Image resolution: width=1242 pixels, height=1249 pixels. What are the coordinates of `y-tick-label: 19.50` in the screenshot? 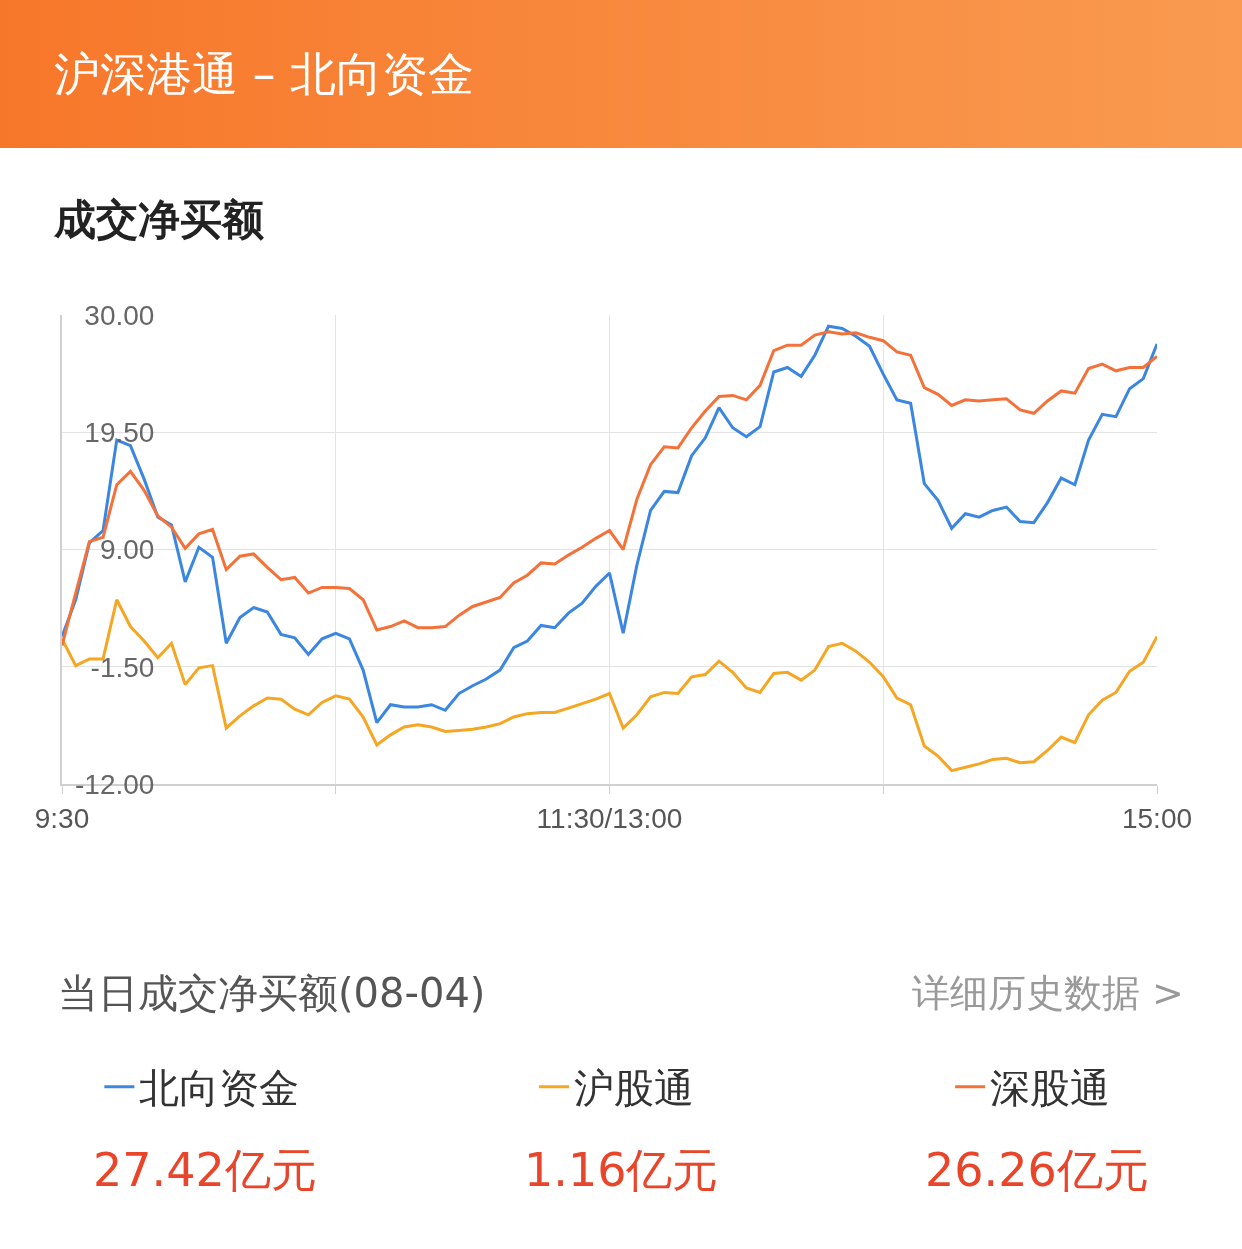 It's located at (119, 433).